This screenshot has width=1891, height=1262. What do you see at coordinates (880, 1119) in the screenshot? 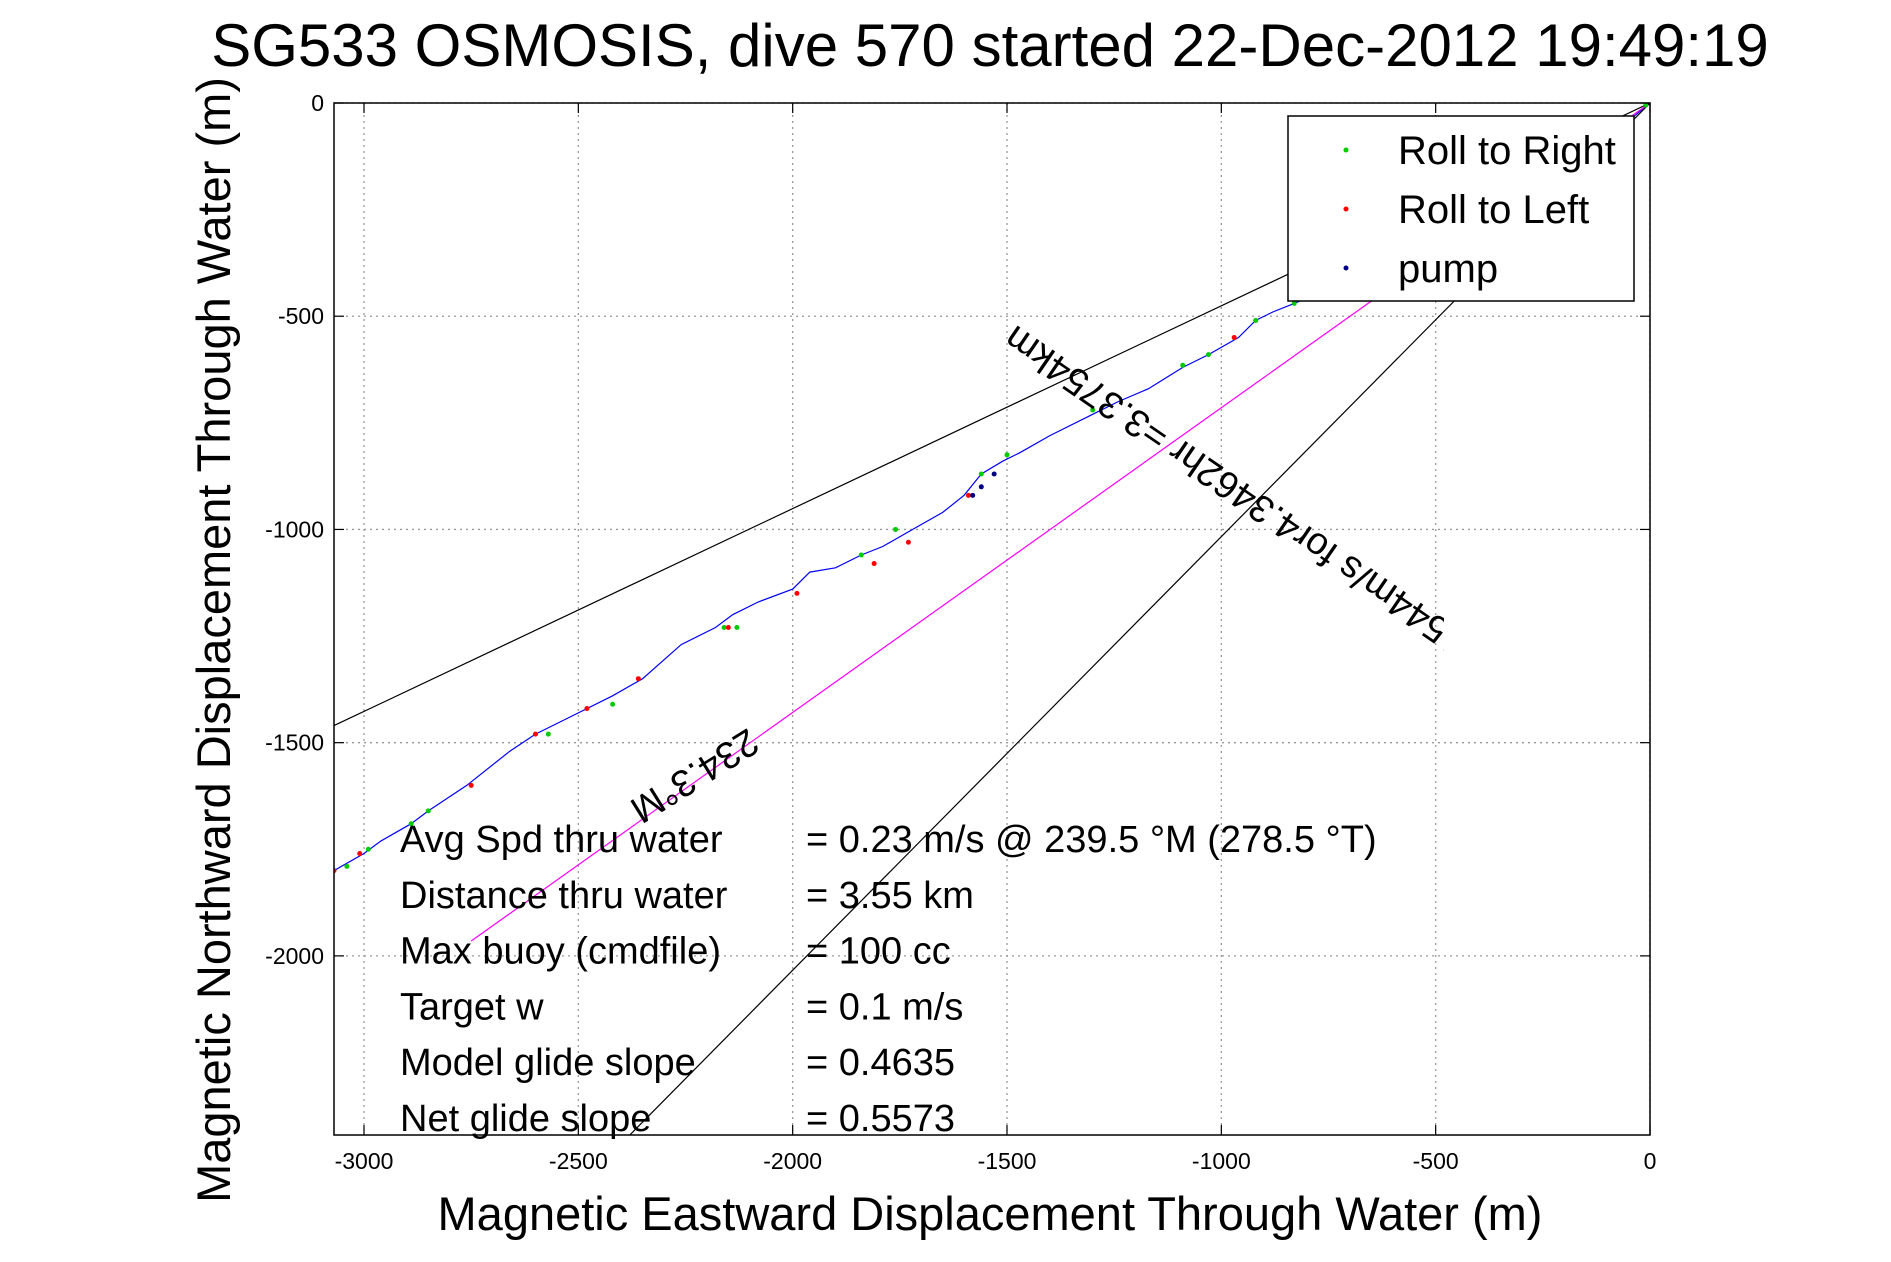
I see `stats-value: = 0.5573` at bounding box center [880, 1119].